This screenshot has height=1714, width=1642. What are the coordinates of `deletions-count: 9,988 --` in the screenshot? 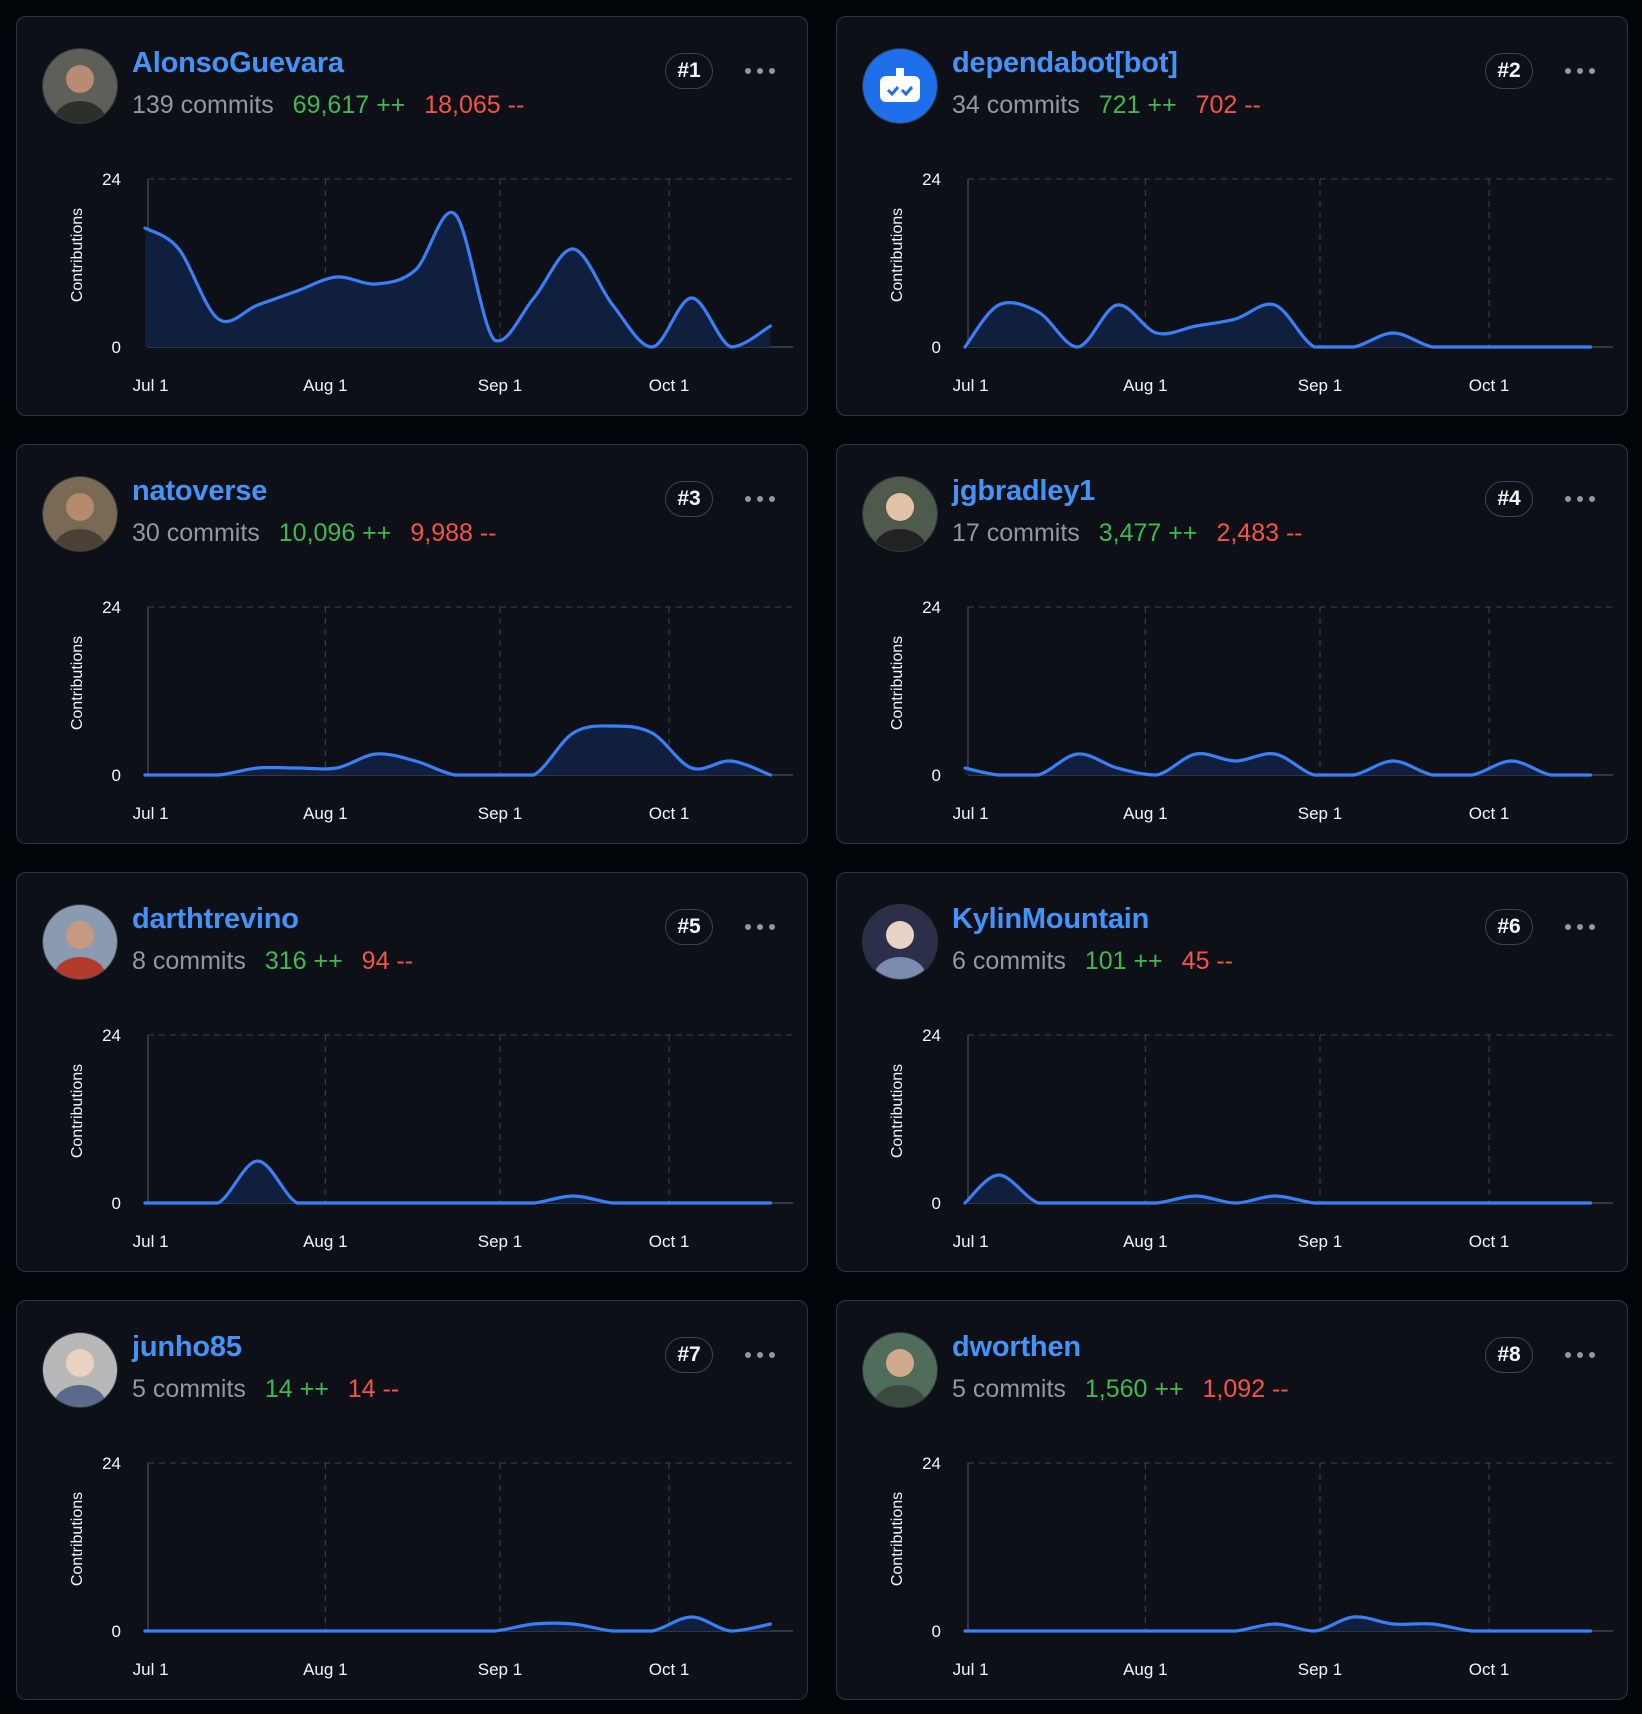 It's located at (453, 533).